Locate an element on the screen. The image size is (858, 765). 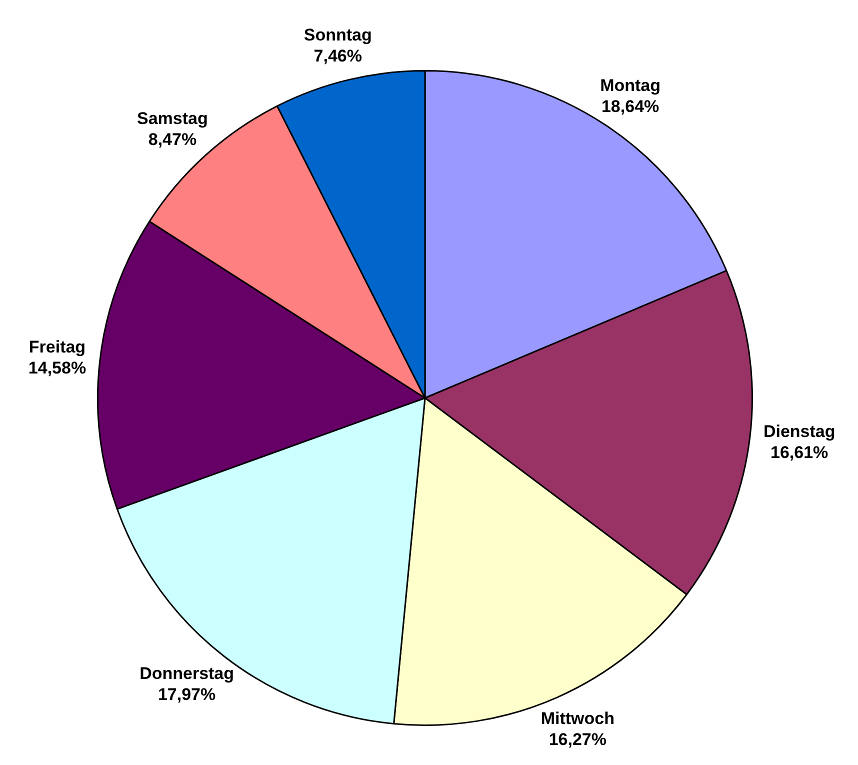
slice-label: Samstag is located at coordinates (172, 118).